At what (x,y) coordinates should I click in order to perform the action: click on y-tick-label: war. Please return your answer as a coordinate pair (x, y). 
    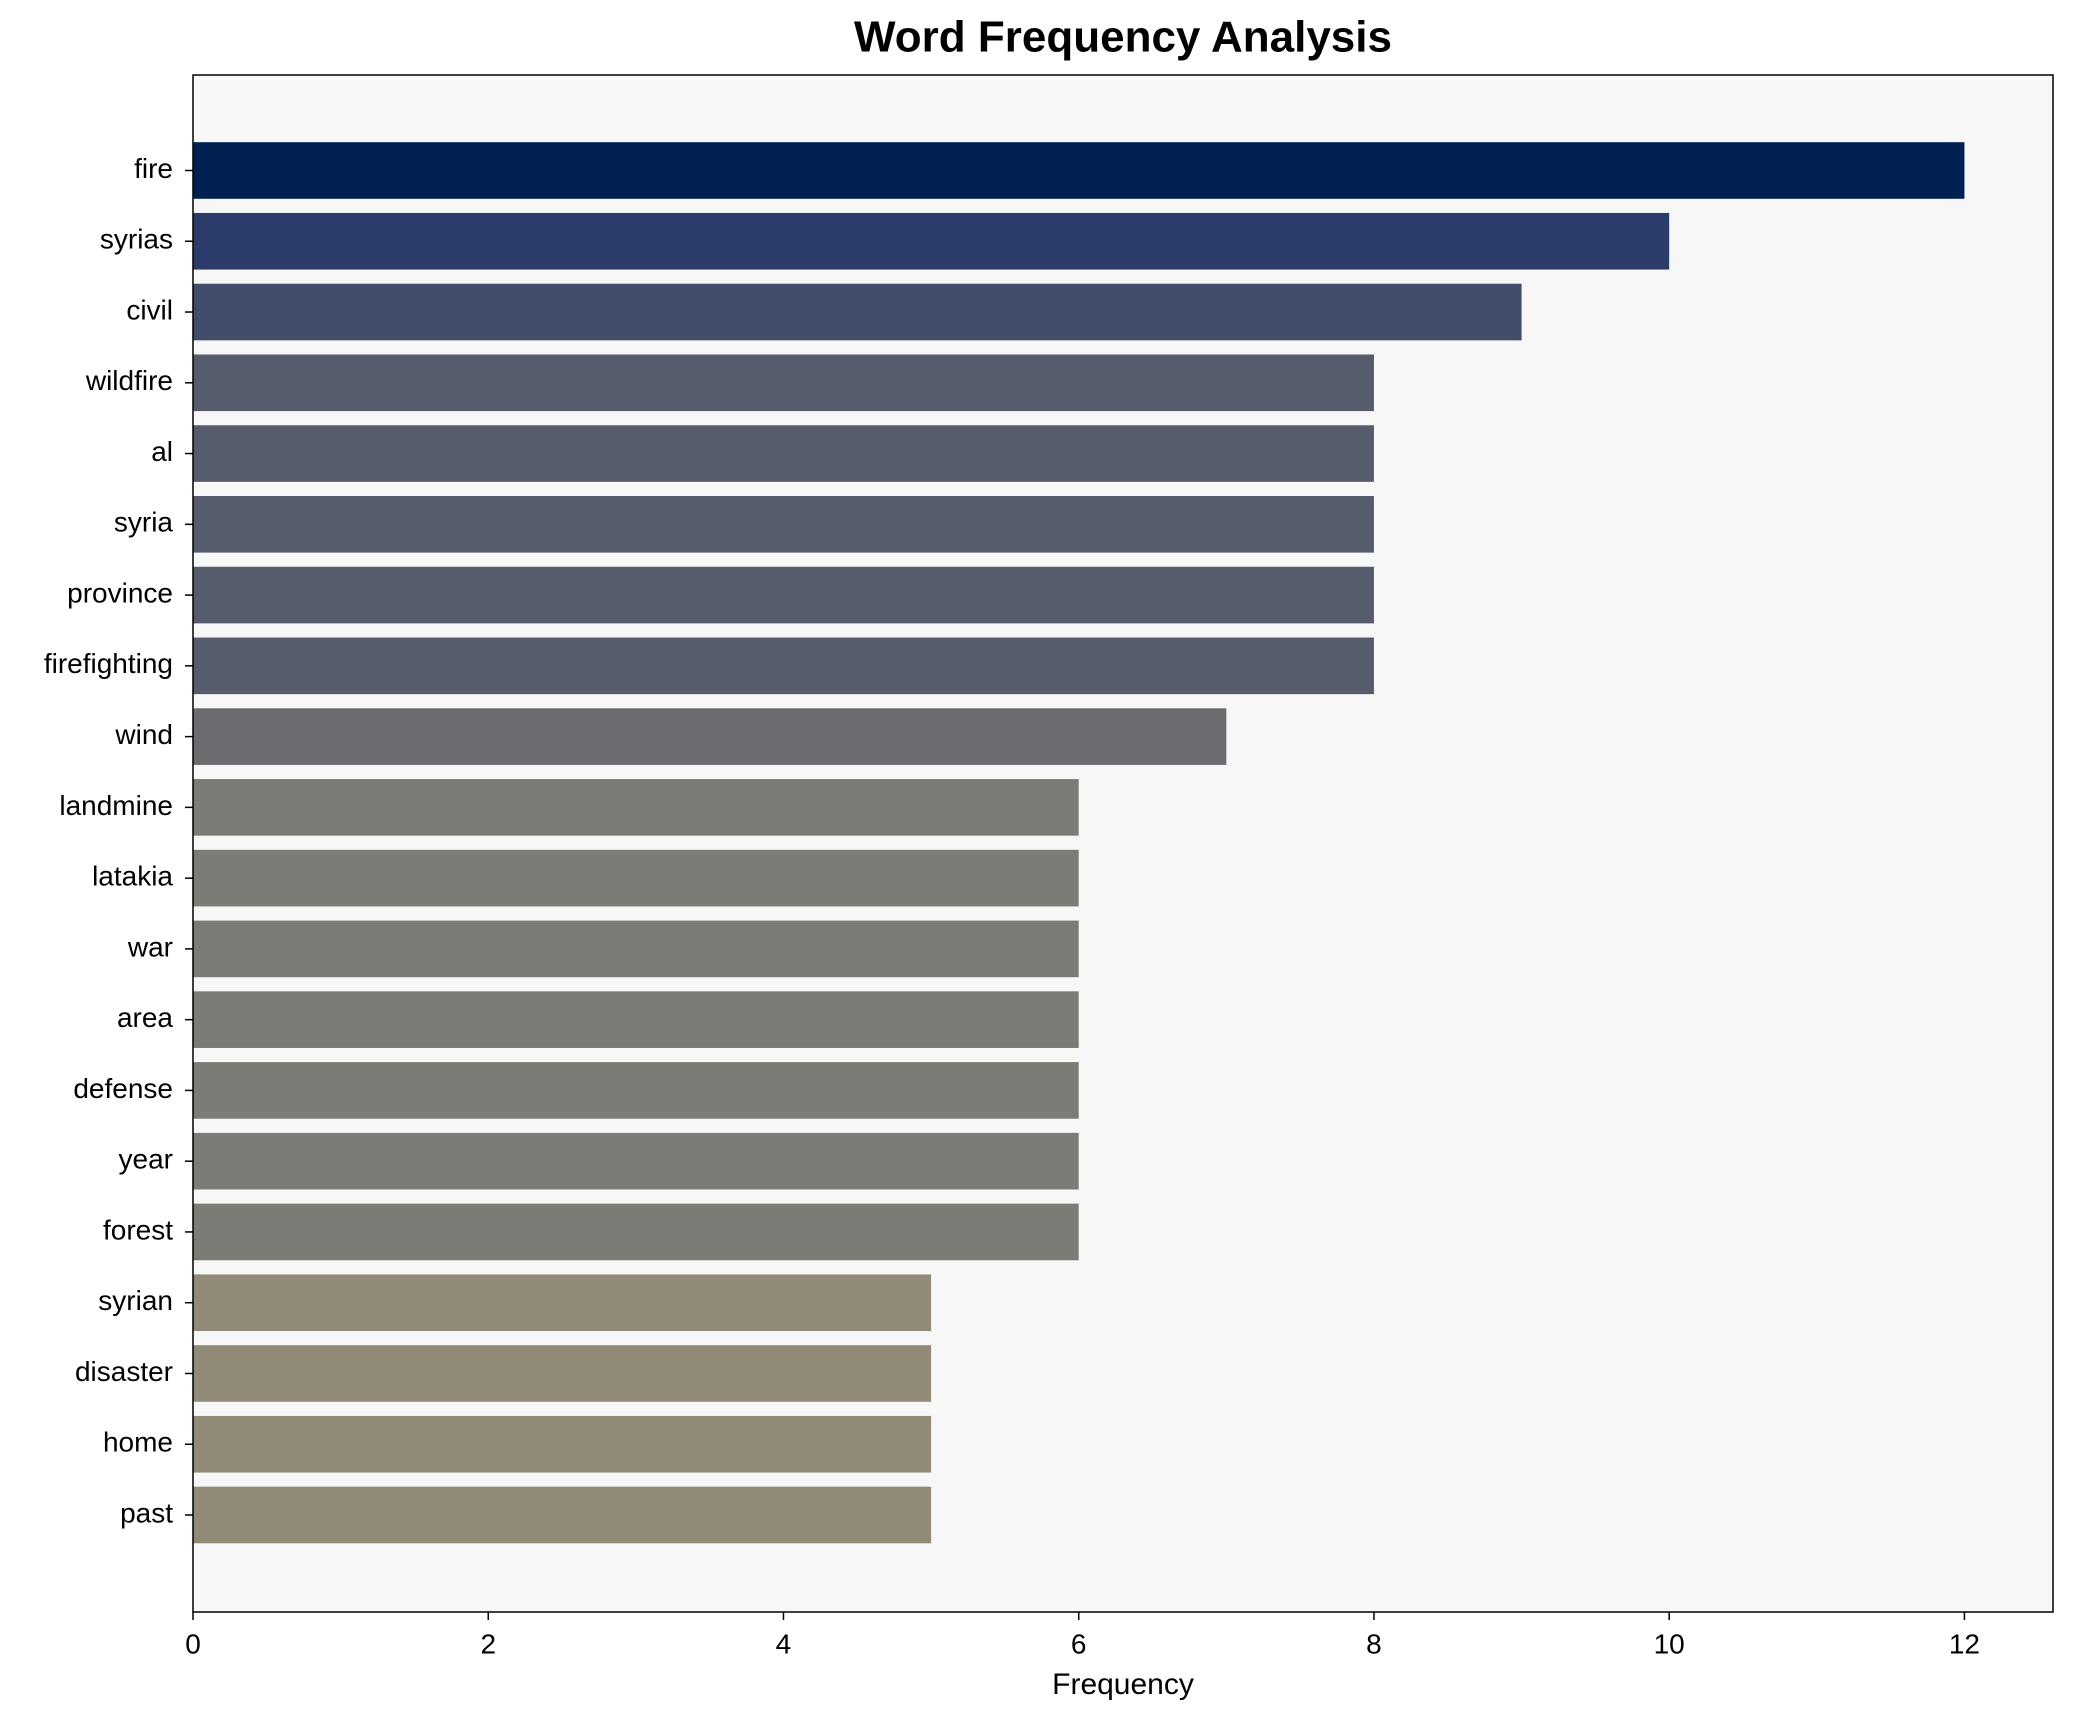
    Looking at the image, I should click on (150, 946).